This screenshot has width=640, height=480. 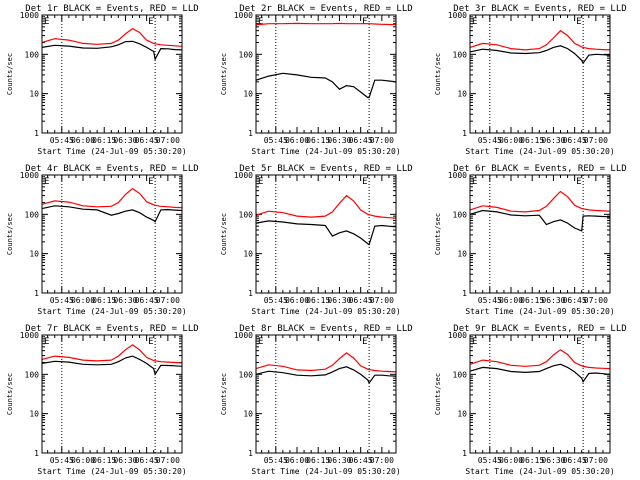 What do you see at coordinates (539, 329) in the screenshot?
I see `panel-title: Det 9r BLACK = Events, RED = LLD` at bounding box center [539, 329].